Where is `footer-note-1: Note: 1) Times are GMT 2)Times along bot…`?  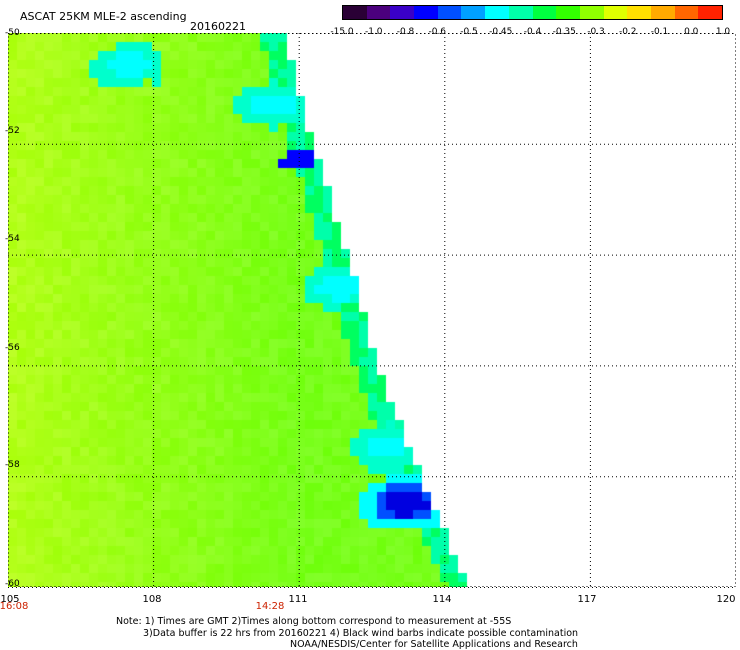 footer-note-1: Note: 1) Times are GMT 2)Times along bot… is located at coordinates (314, 621).